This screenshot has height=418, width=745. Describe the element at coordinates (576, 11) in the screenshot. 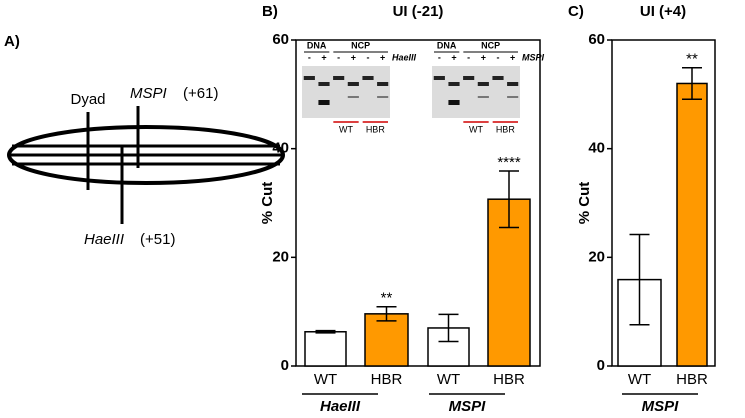

I see `panel-label: C)` at that location.